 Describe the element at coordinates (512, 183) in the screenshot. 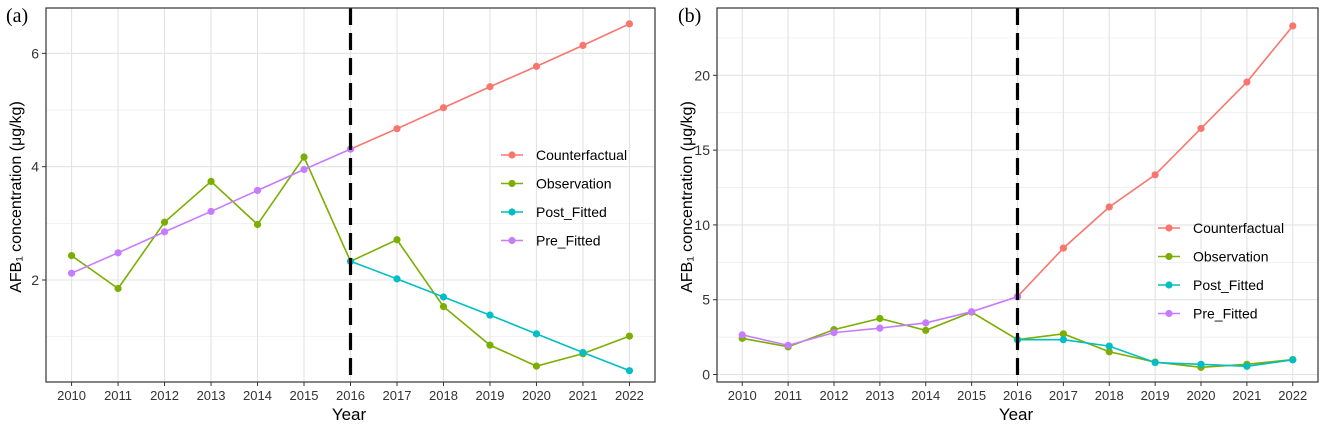

I see `panel-a-legend-marker-observation` at that location.